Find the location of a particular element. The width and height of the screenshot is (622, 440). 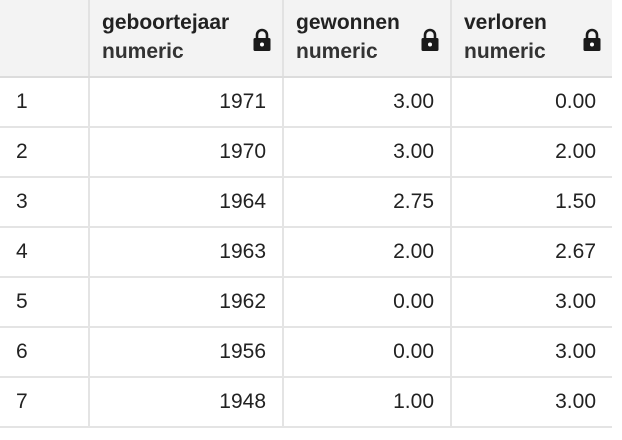

table-row: 7 1948 1.00 3.00 is located at coordinates (306, 402).